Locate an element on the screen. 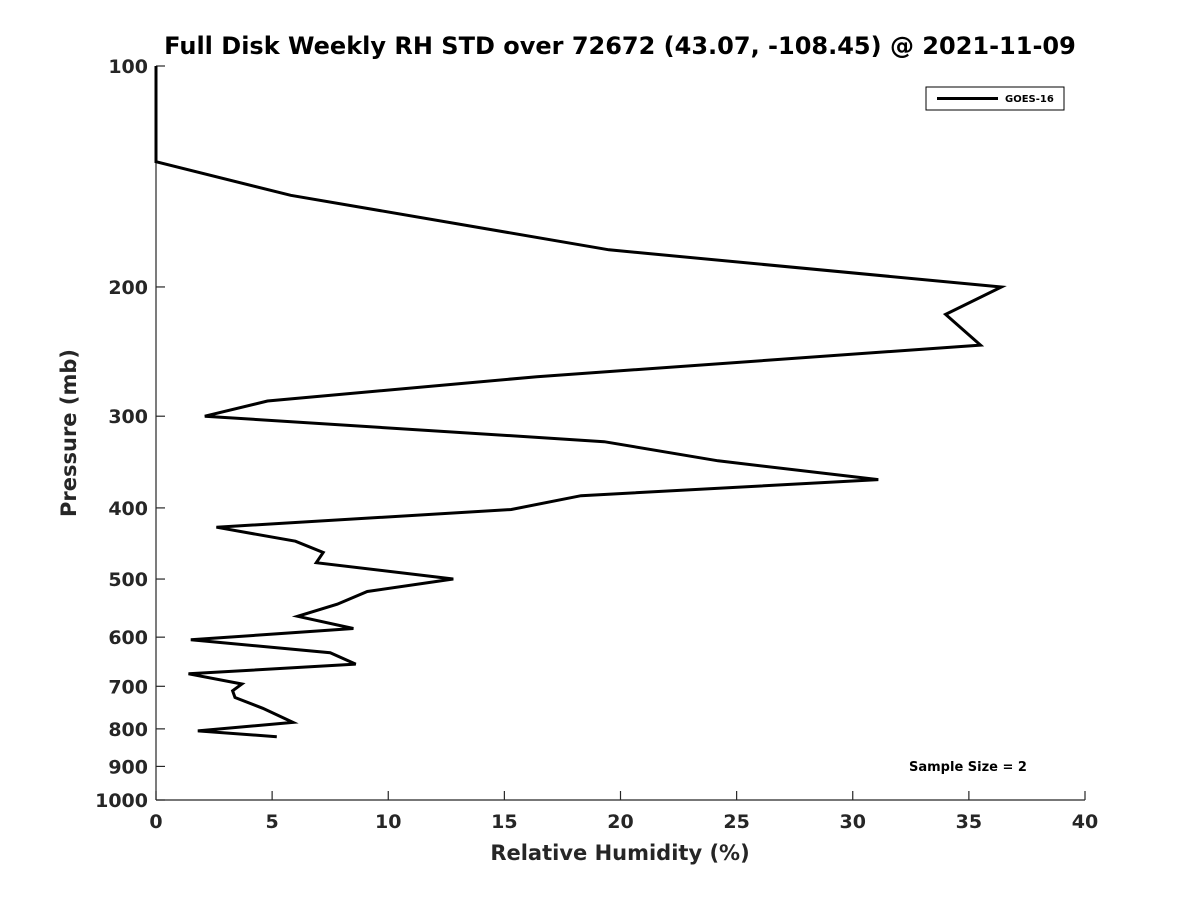 The width and height of the screenshot is (1200, 905). x-tick-label: 40 is located at coordinates (1085, 822).